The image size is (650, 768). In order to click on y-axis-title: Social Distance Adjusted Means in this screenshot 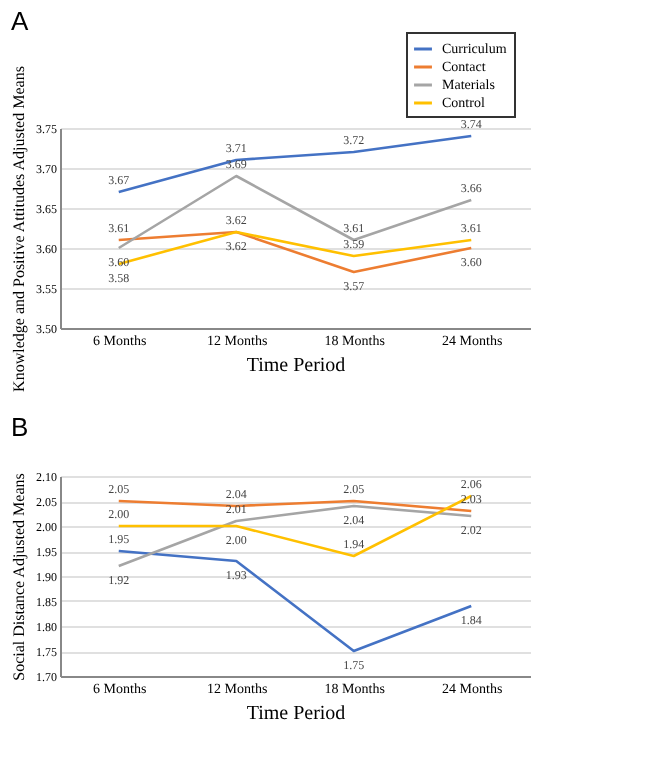, I will do `click(19, 577)`.